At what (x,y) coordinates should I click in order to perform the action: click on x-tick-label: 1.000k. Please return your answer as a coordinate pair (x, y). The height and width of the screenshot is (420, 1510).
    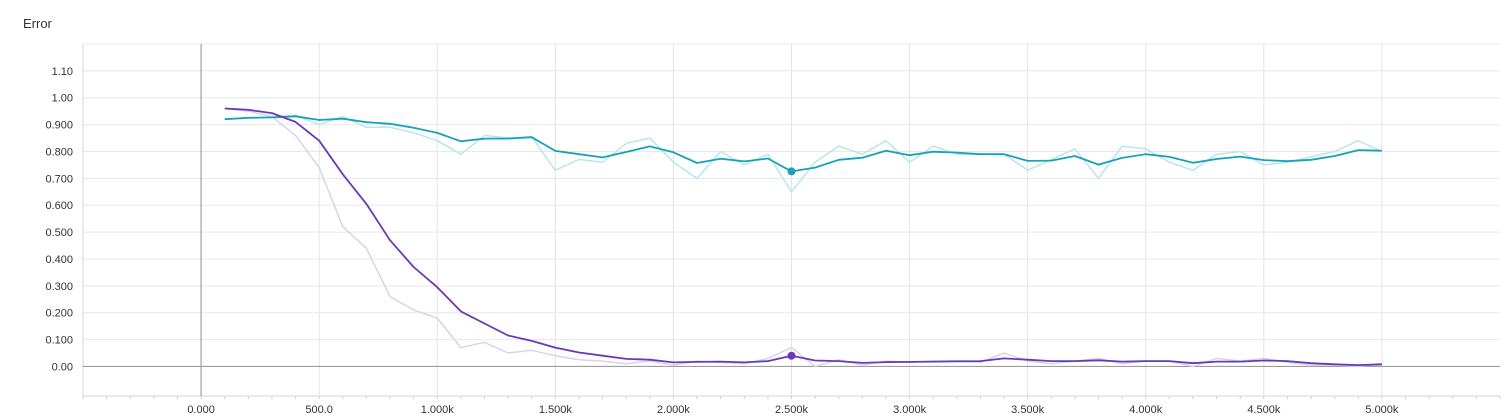
    Looking at the image, I should click on (438, 410).